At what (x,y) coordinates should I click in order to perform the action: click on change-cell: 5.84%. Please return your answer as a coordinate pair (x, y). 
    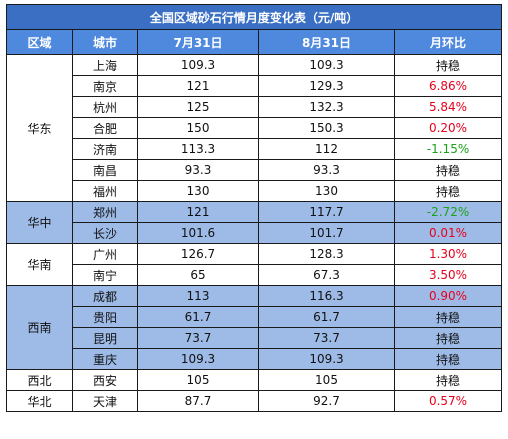
    Looking at the image, I should click on (448, 107).